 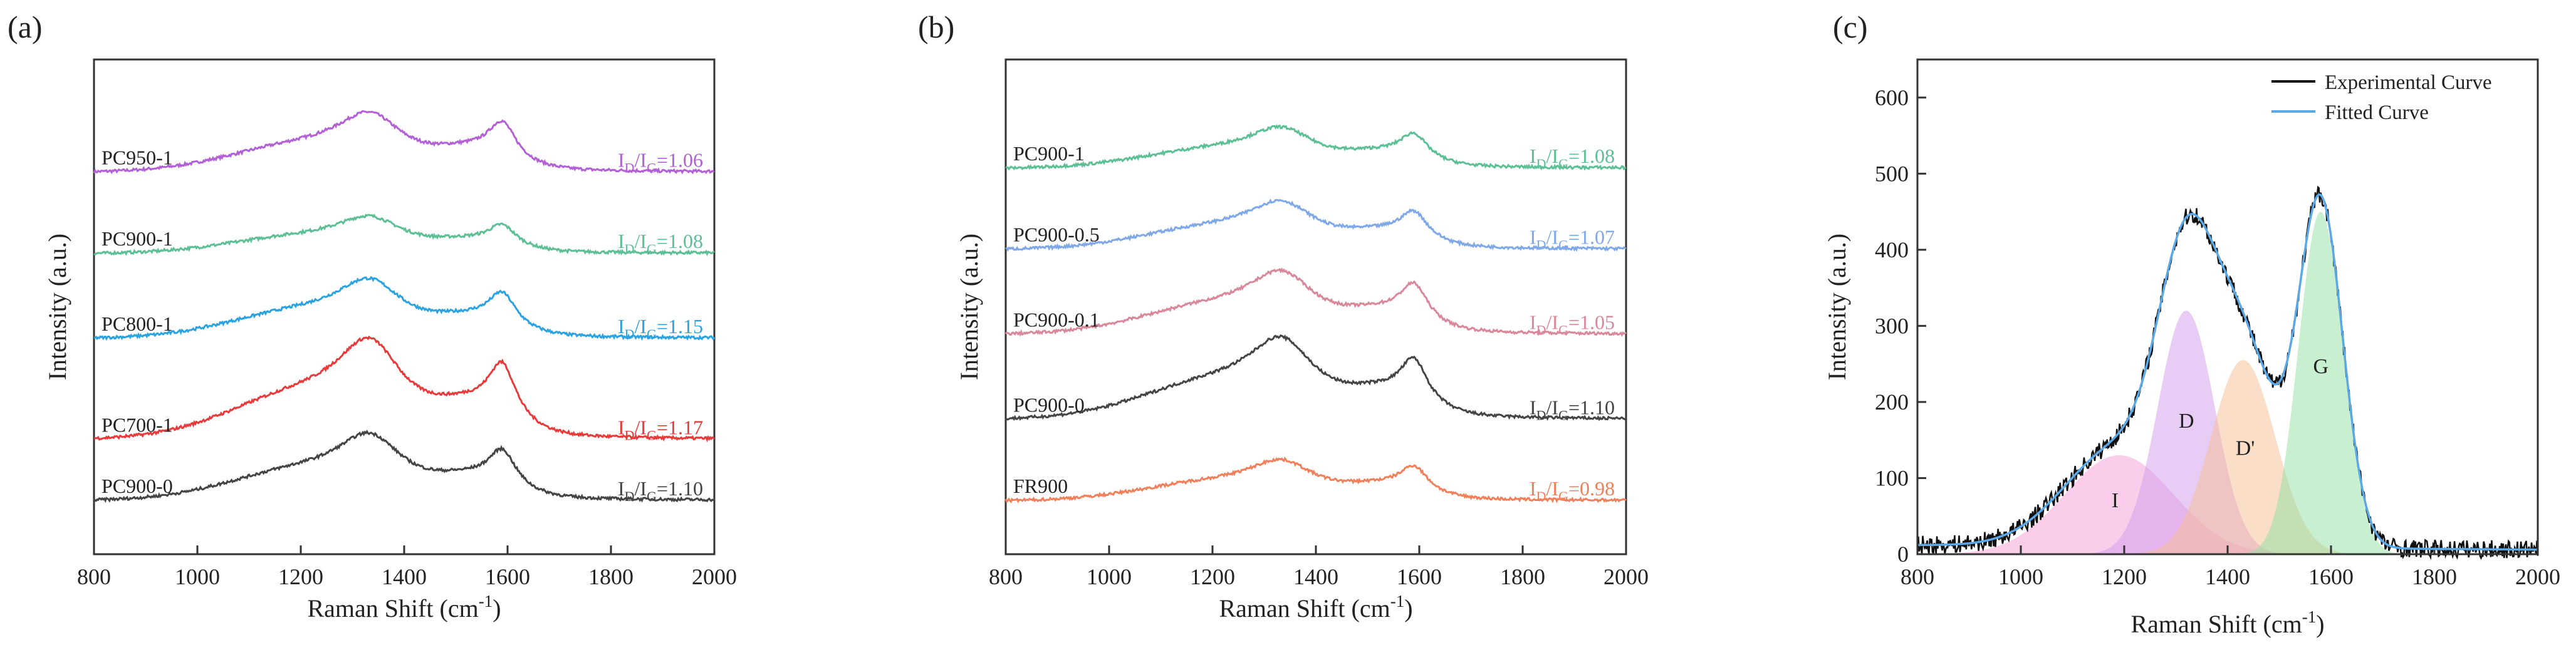 What do you see at coordinates (404, 607) in the screenshot?
I see `x-axis-label-a: Raman Shift (cm-1)` at bounding box center [404, 607].